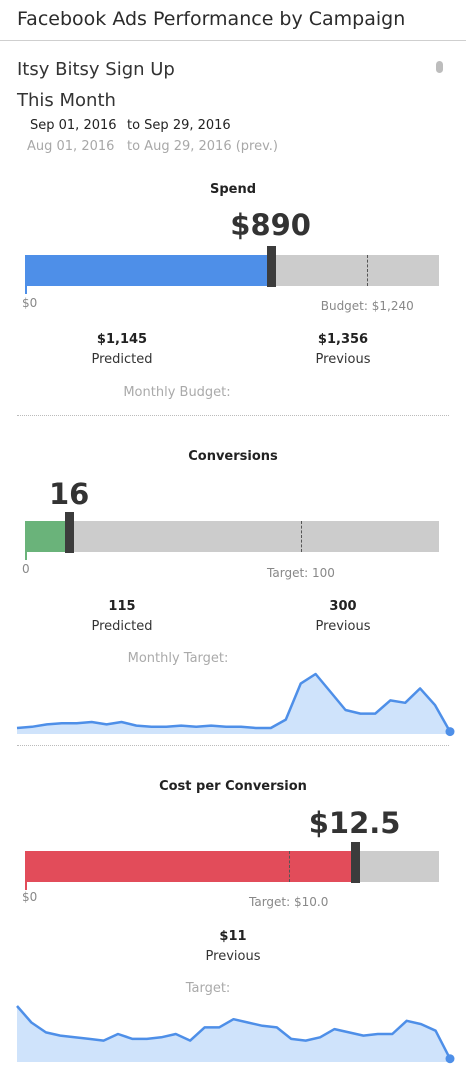 This screenshot has height=1080, width=466. Describe the element at coordinates (148, 270) in the screenshot. I see `spend-bar` at that location.